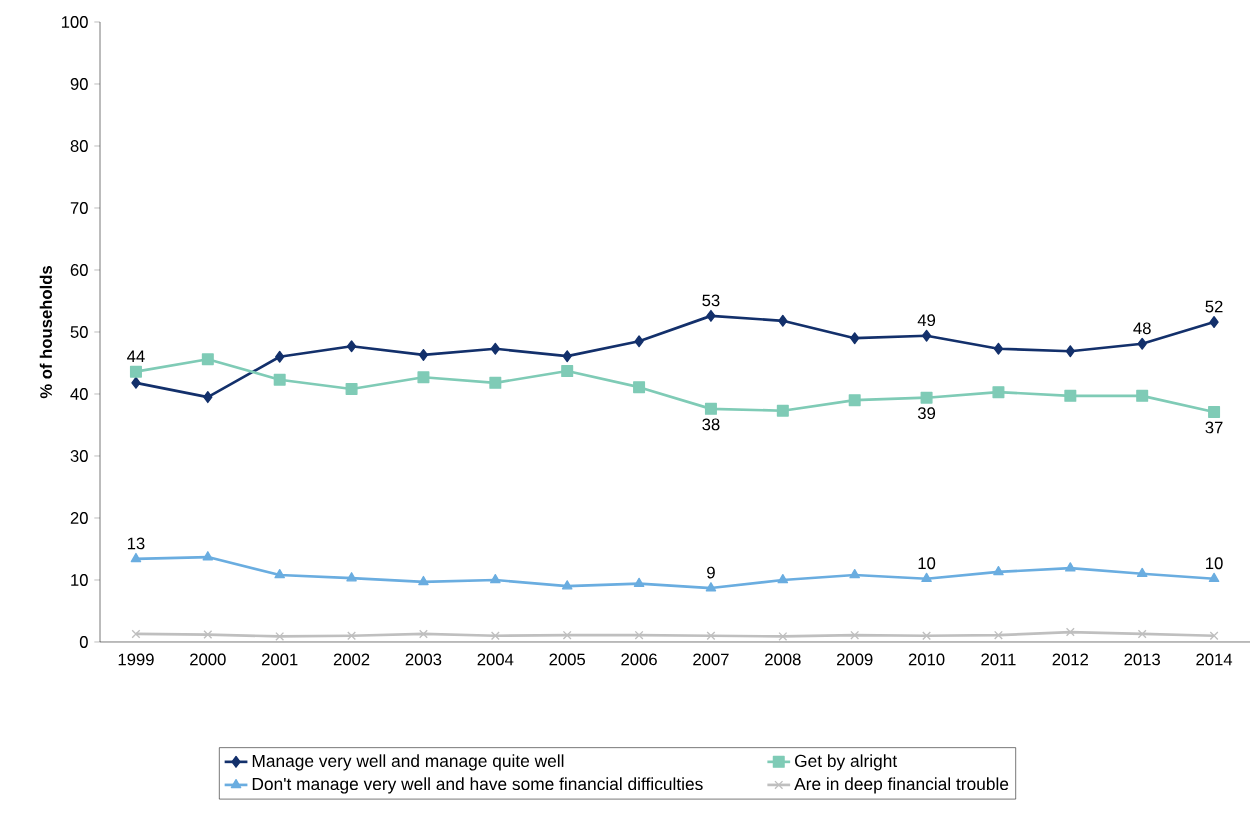 The width and height of the screenshot is (1259, 823). What do you see at coordinates (79, 456) in the screenshot?
I see `y-tick-label: 30` at bounding box center [79, 456].